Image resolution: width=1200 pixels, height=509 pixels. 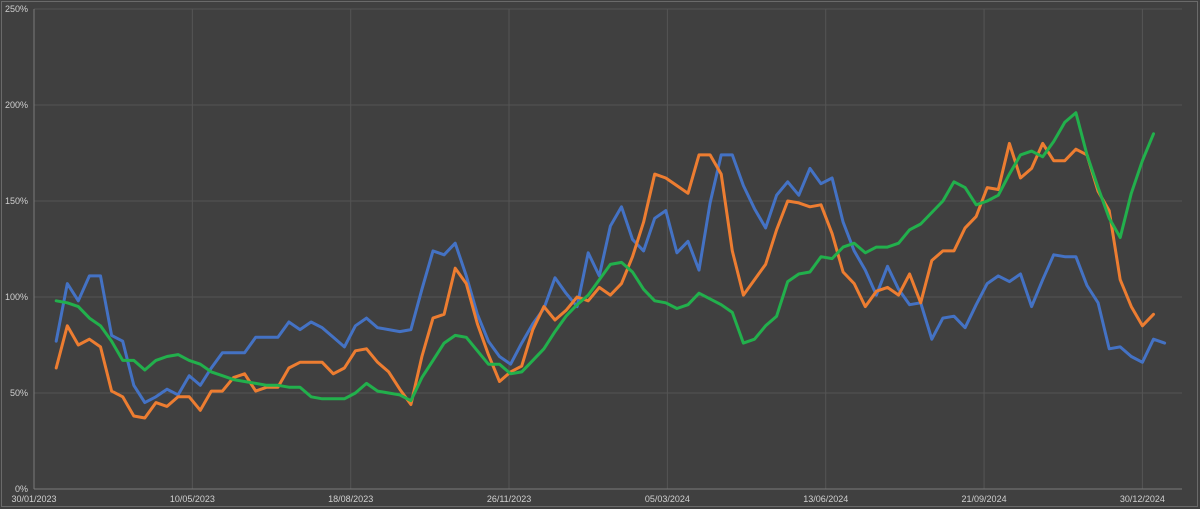 What do you see at coordinates (16, 297) in the screenshot?
I see `y-tick-label: 100%` at bounding box center [16, 297].